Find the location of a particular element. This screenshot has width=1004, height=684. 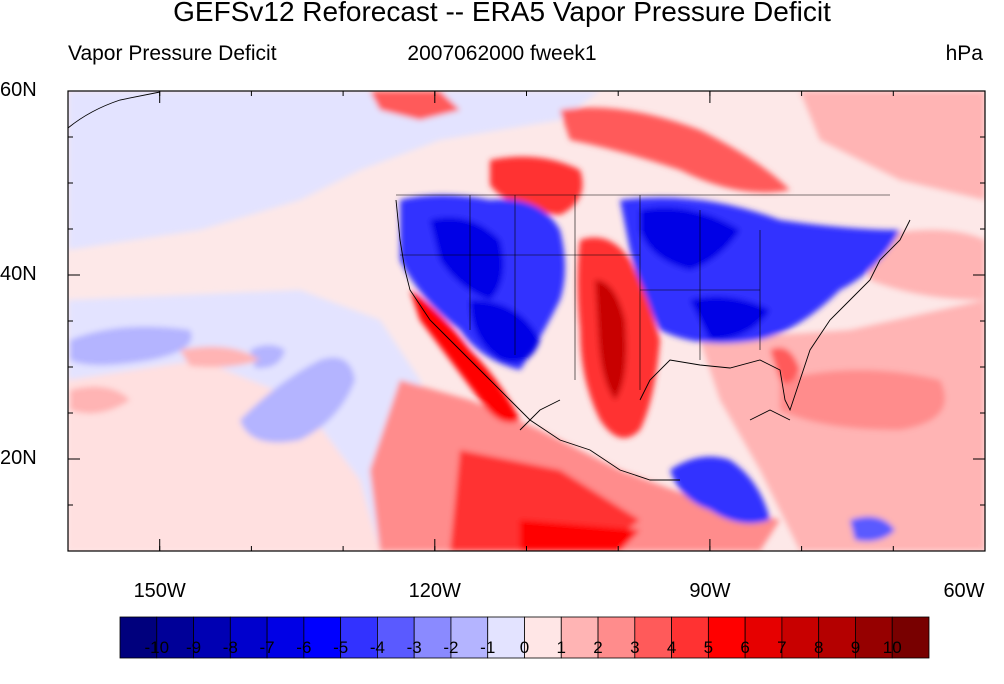

colorbar-label: 10 is located at coordinates (892, 647).